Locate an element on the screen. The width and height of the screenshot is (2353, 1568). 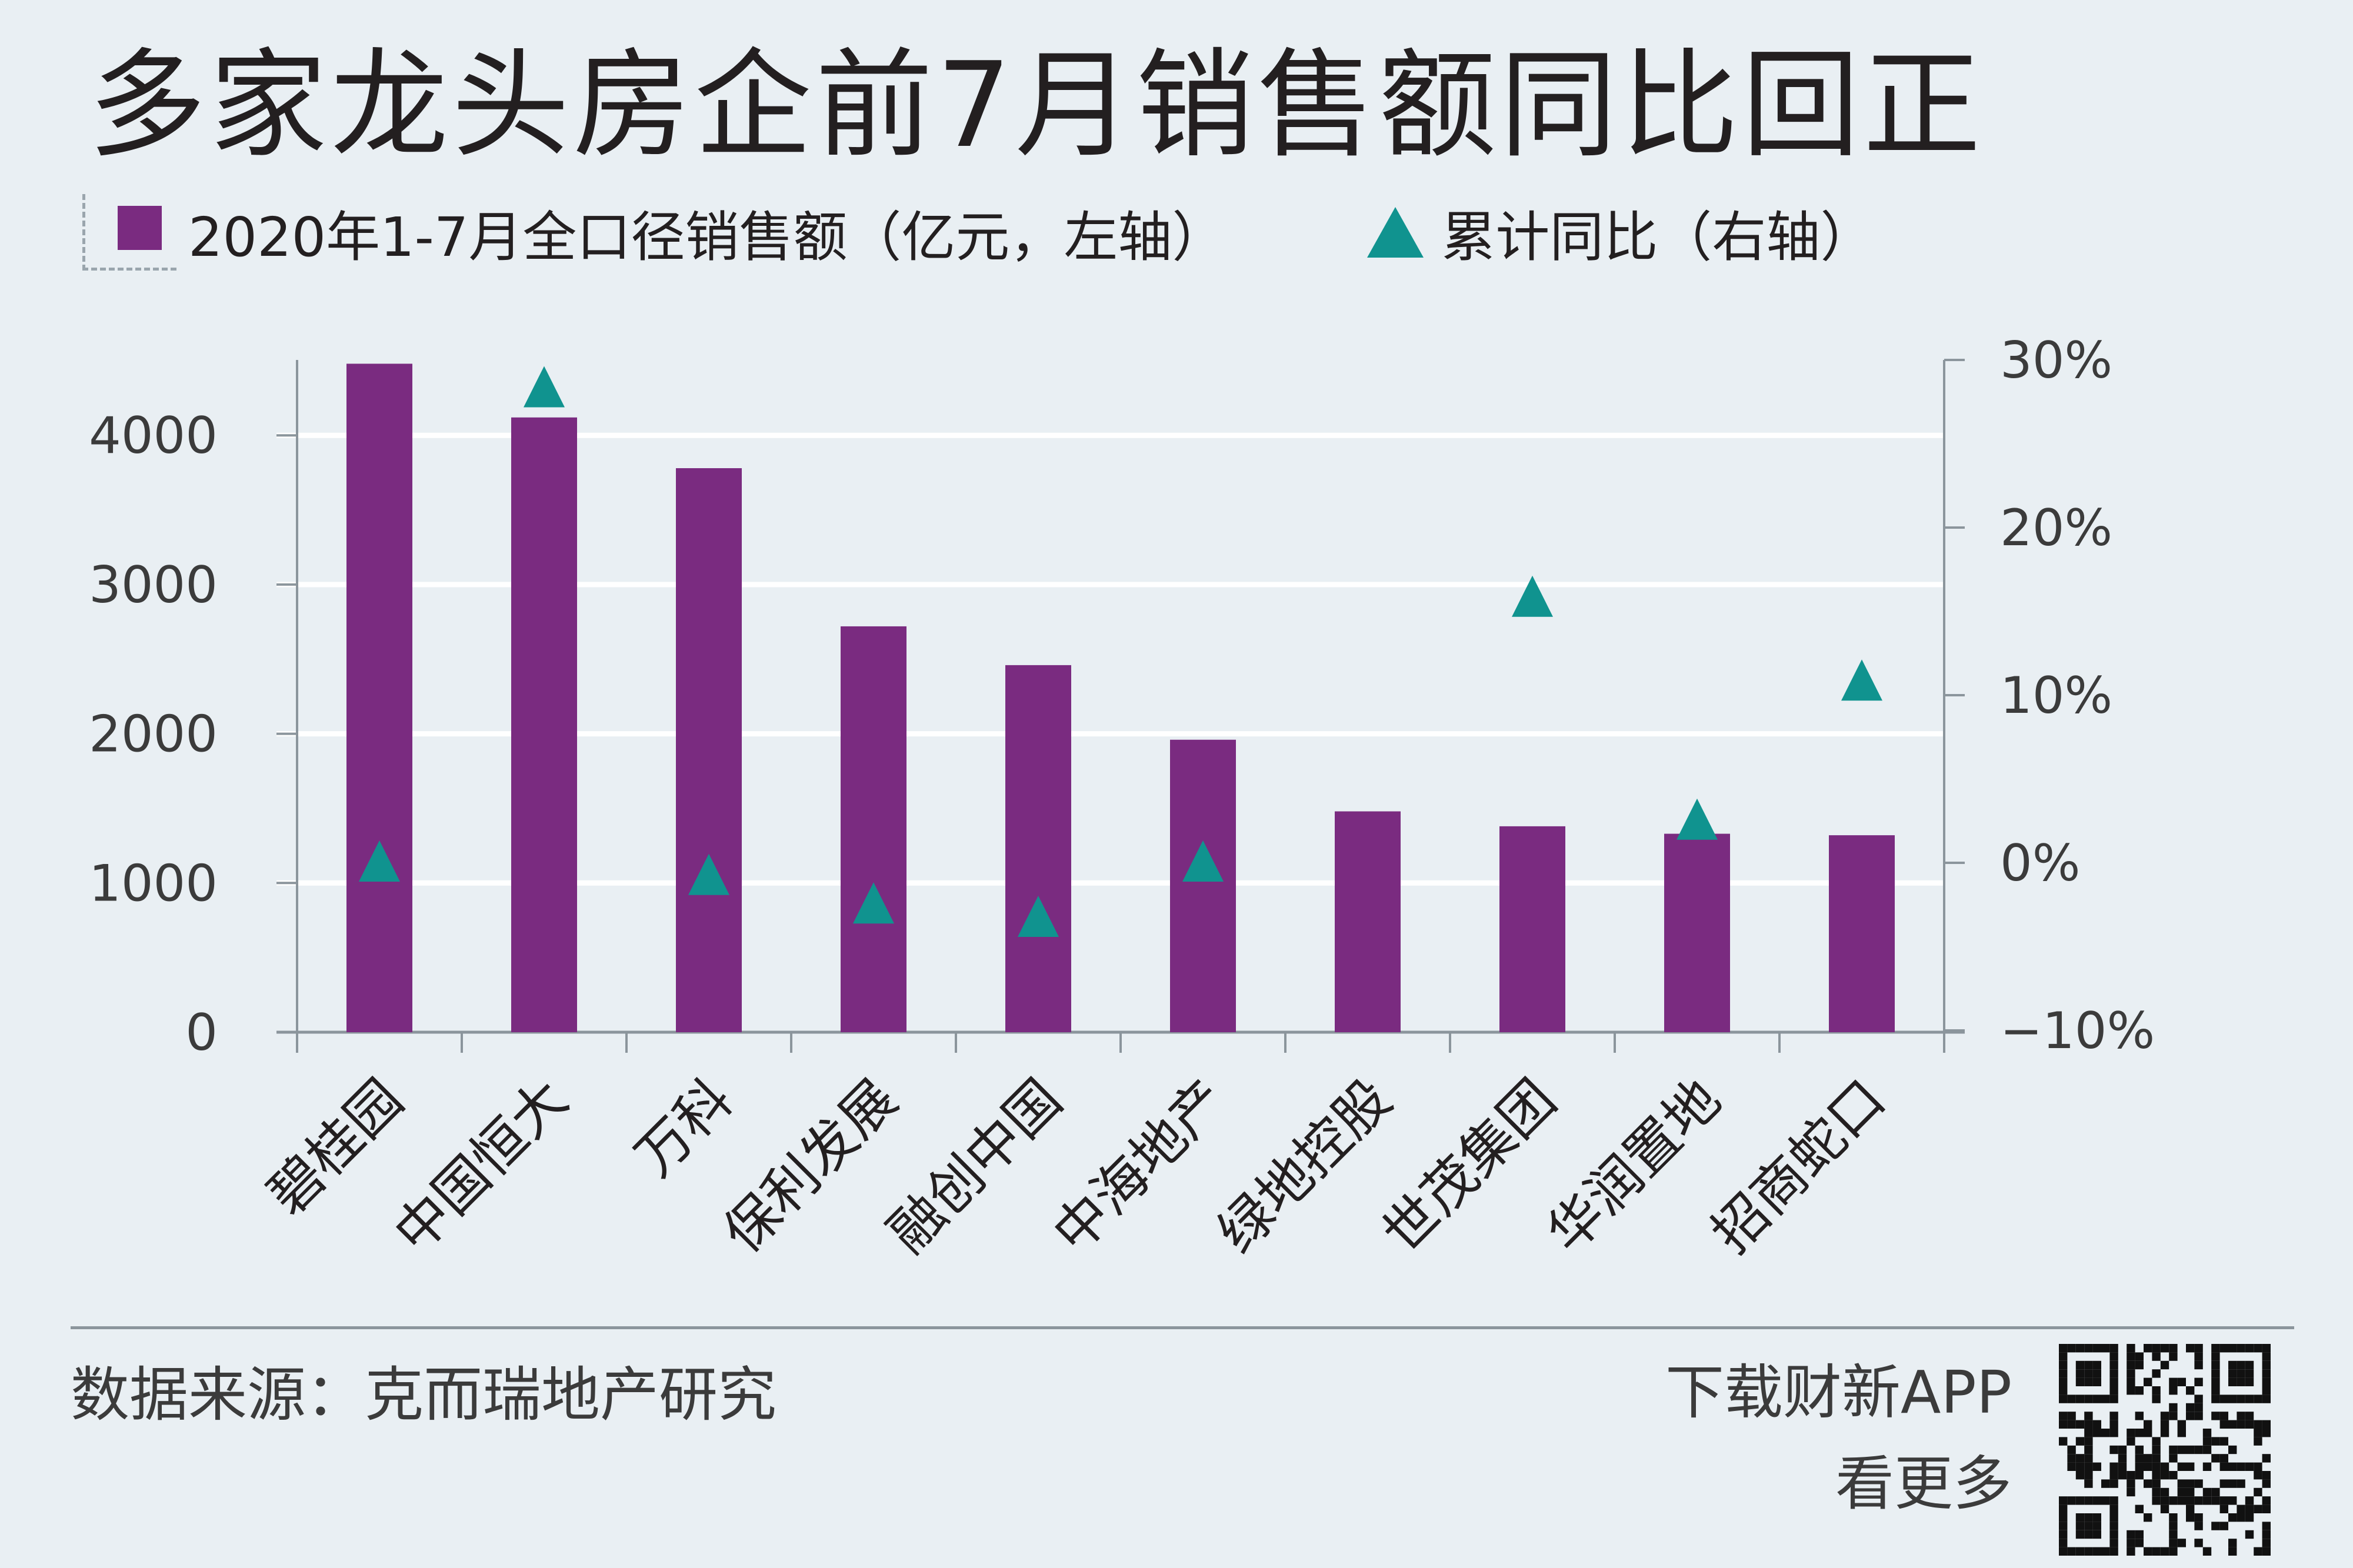
yoy-marker-中国恒大 is located at coordinates (545, 387).